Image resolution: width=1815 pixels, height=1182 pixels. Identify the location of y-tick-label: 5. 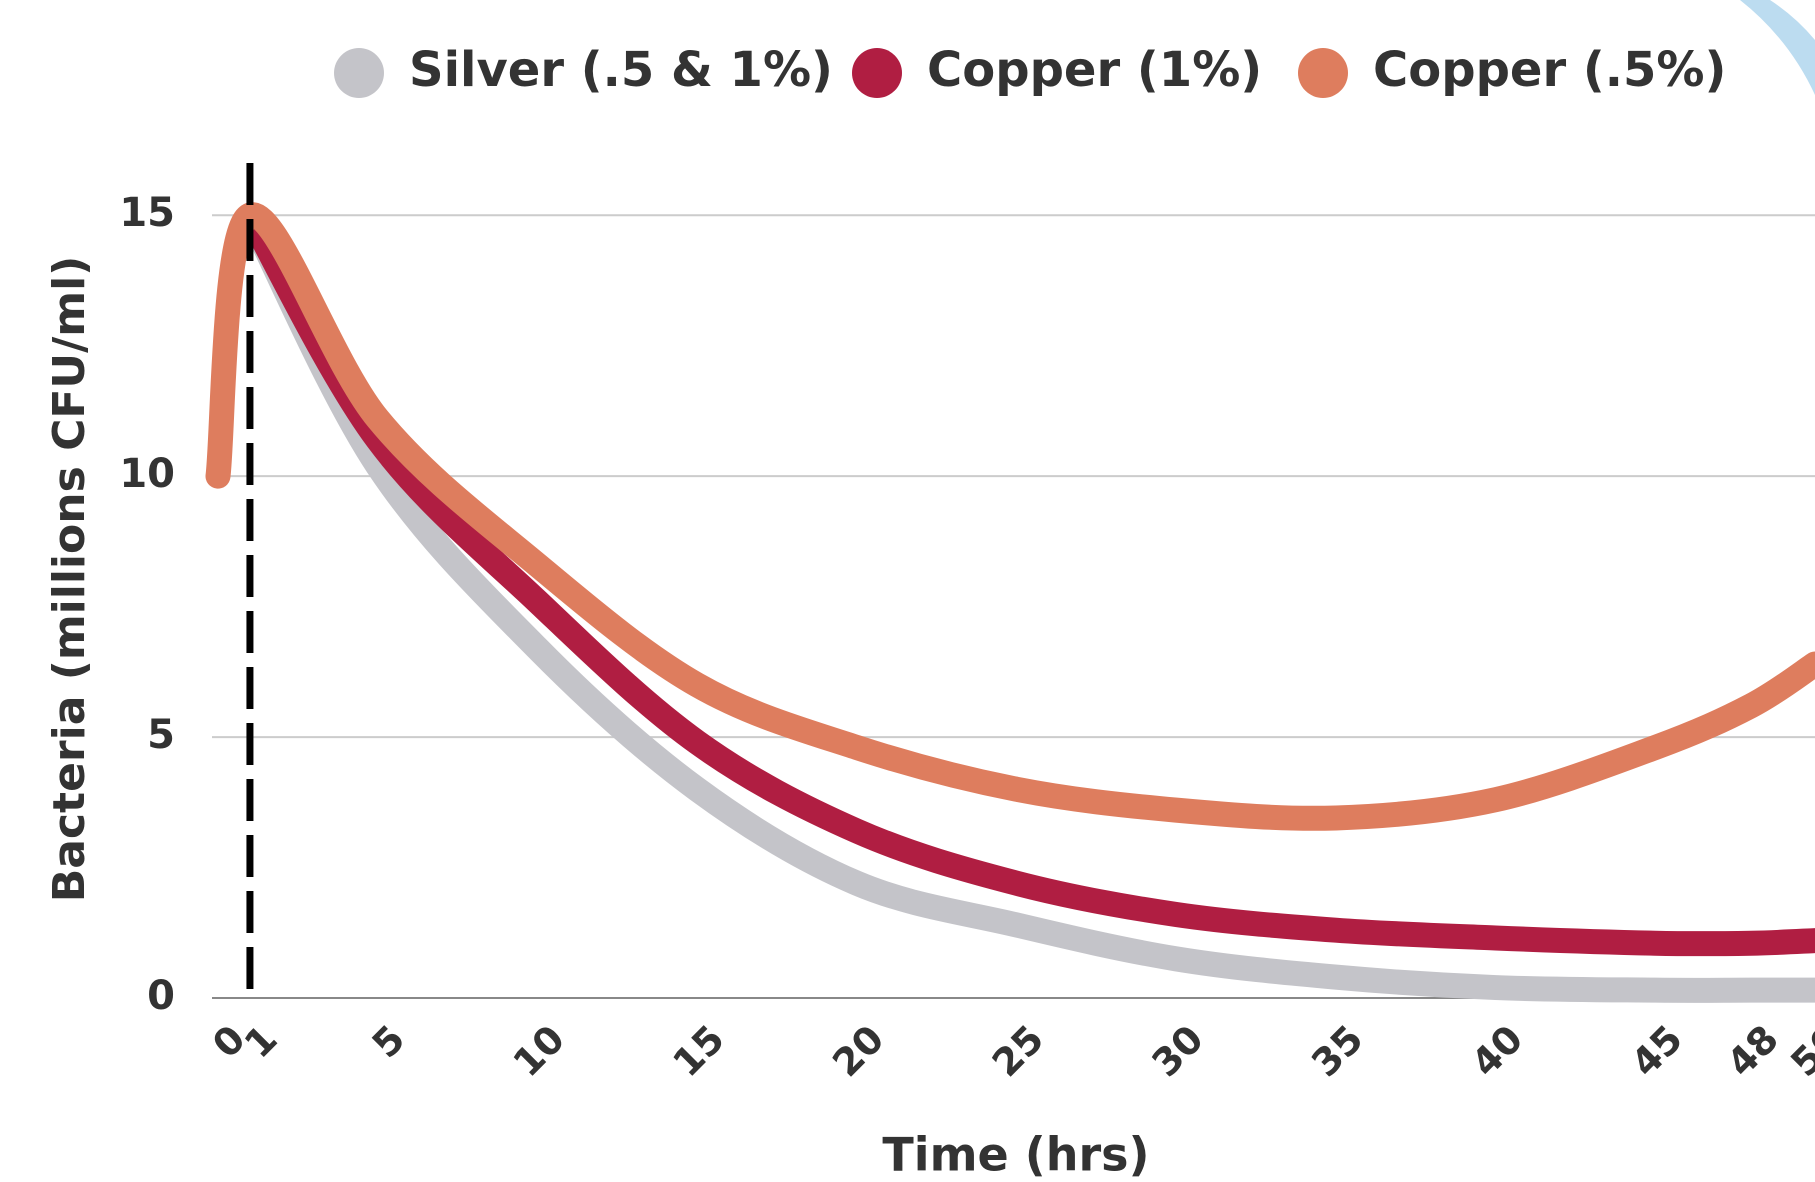
(161, 735).